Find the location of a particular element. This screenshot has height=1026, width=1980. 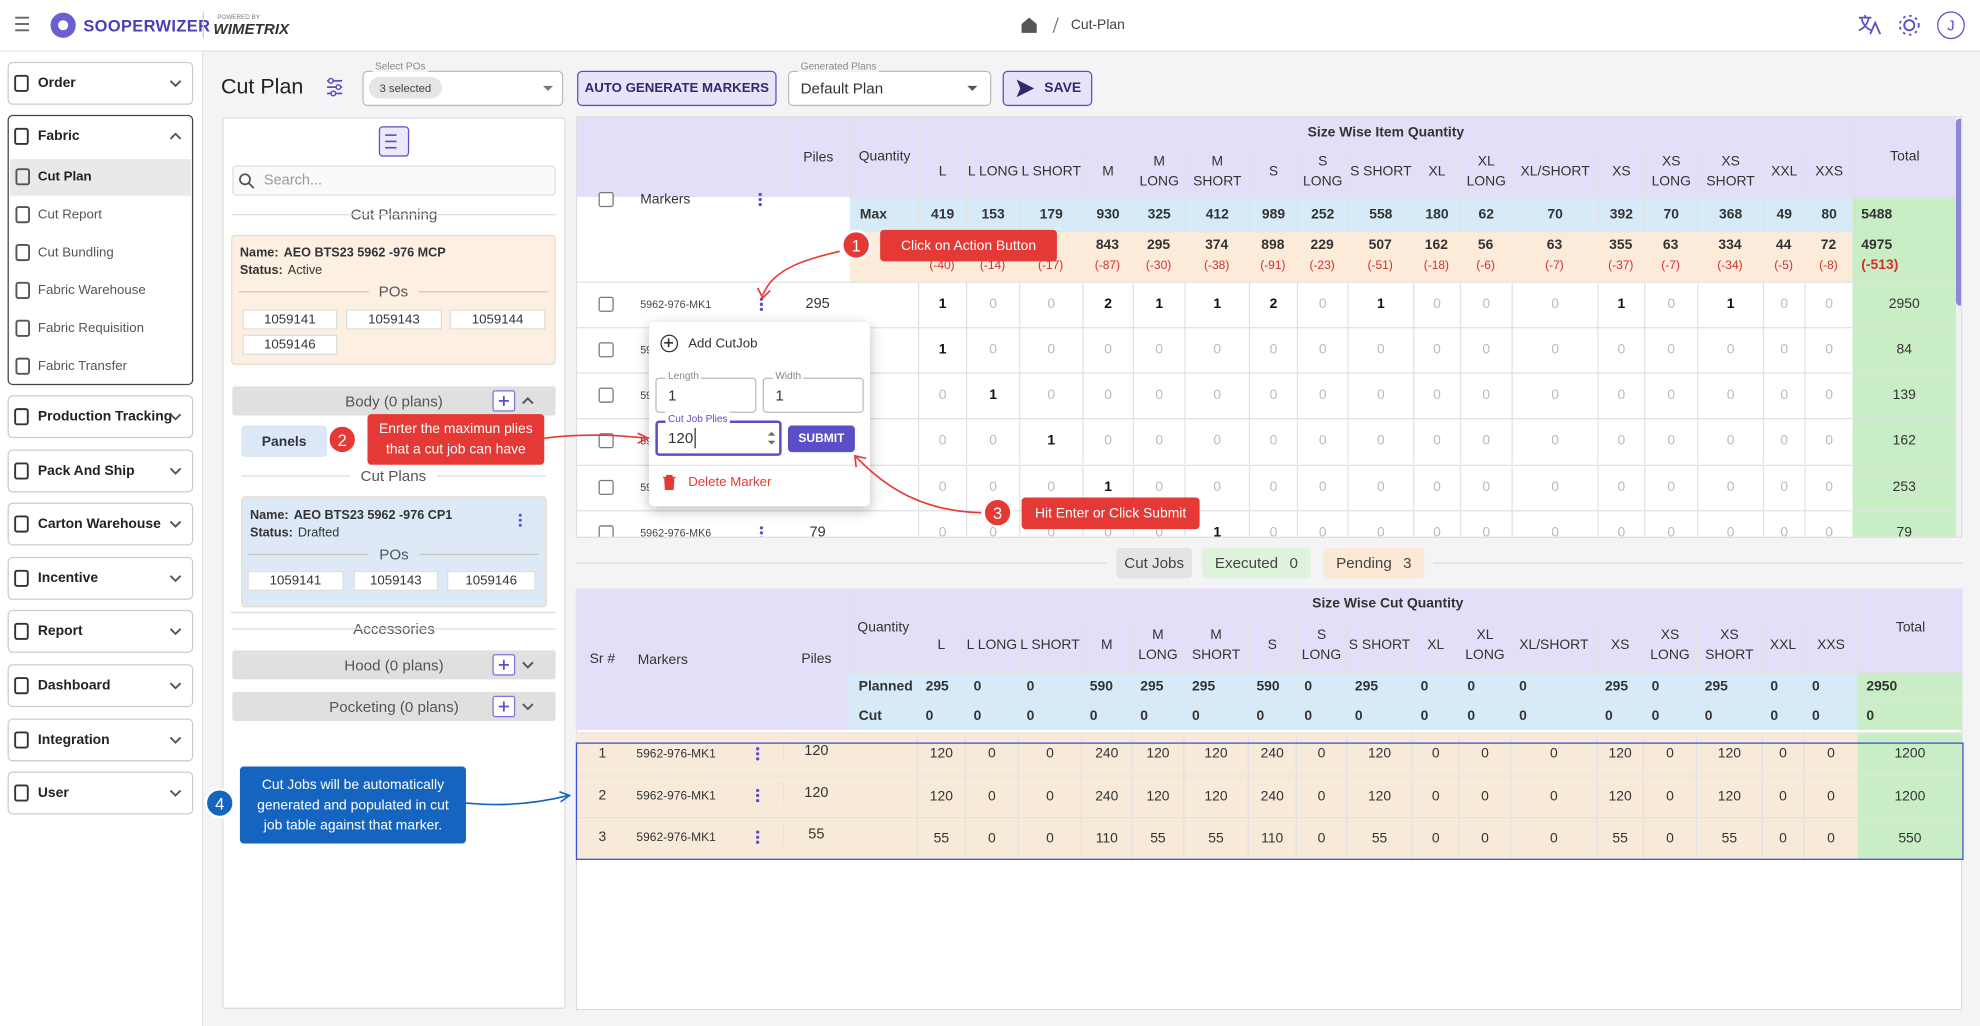

submenu-item: Cut Report is located at coordinates (70, 215).